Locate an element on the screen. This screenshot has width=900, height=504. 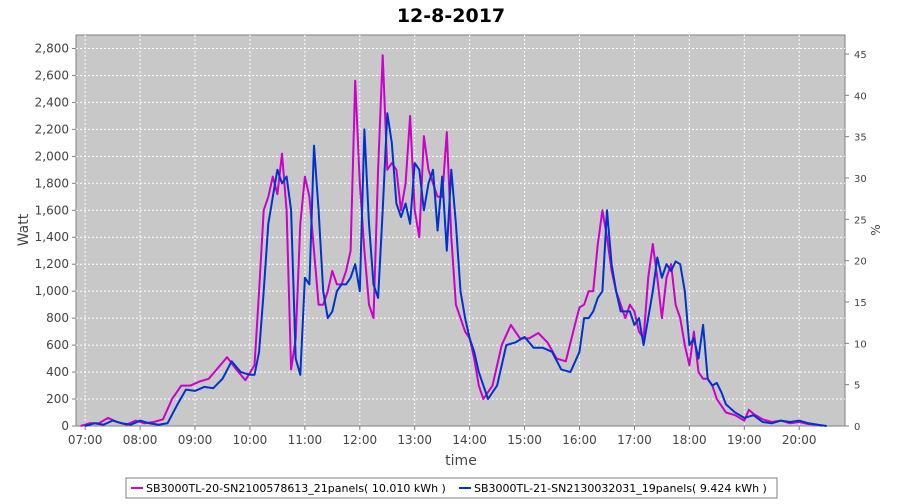
y2-tick-label: 10 is located at coordinates (860, 344).